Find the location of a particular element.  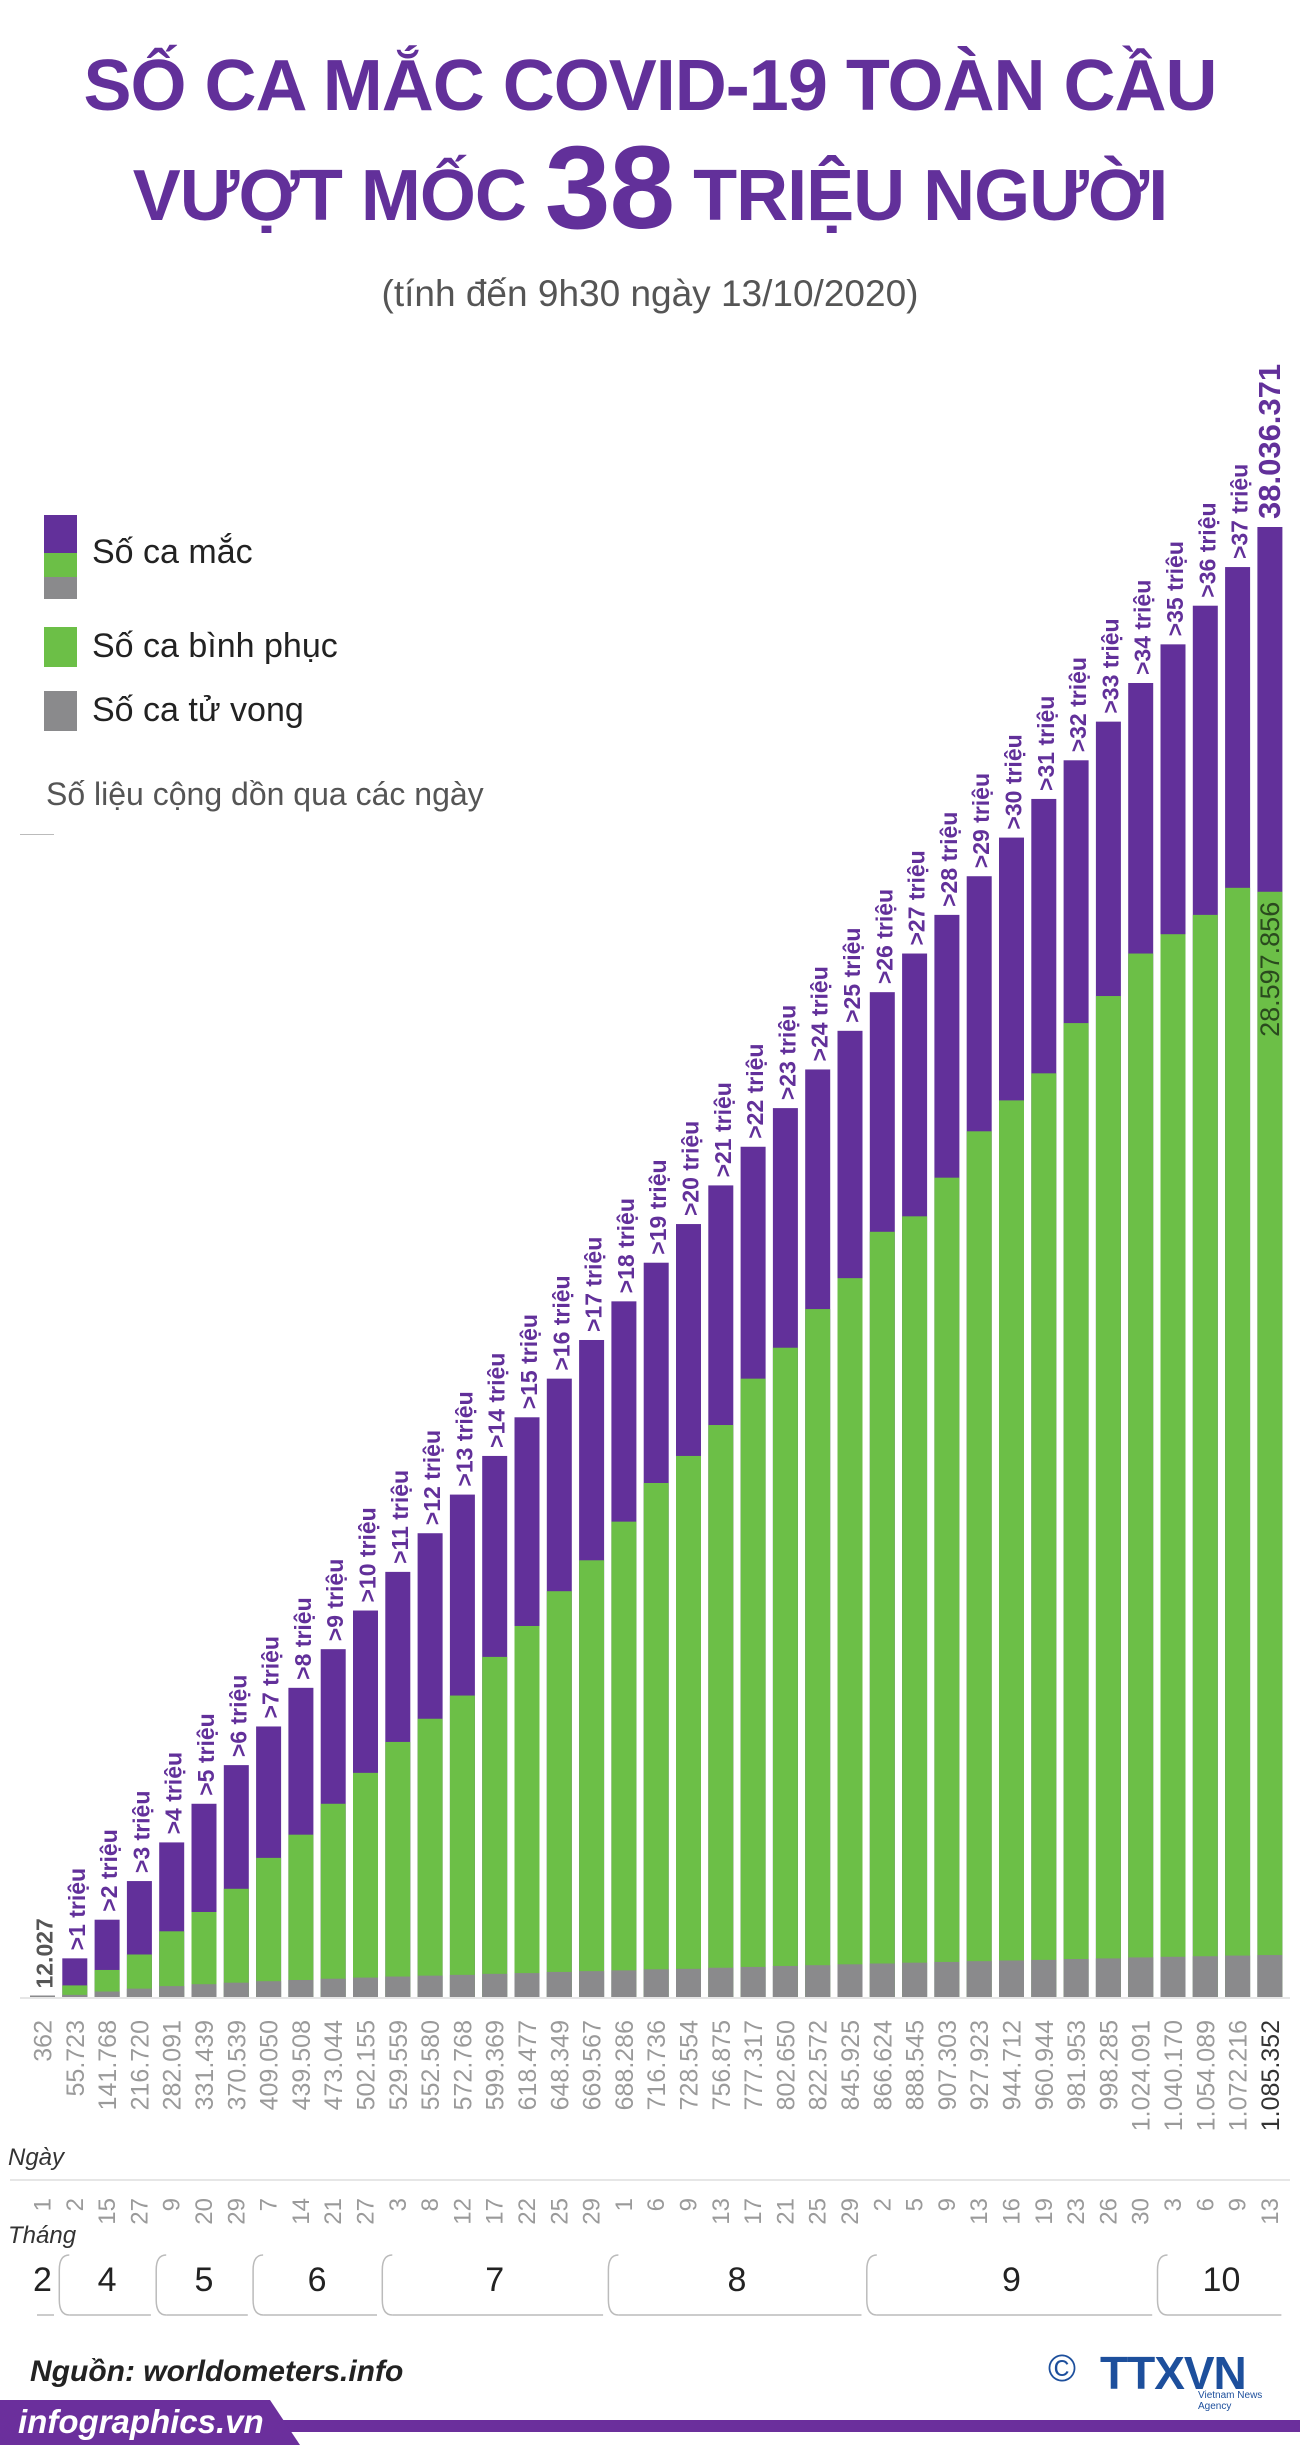

bar-top-label: >15 triệu is located at coordinates (529, 1361).